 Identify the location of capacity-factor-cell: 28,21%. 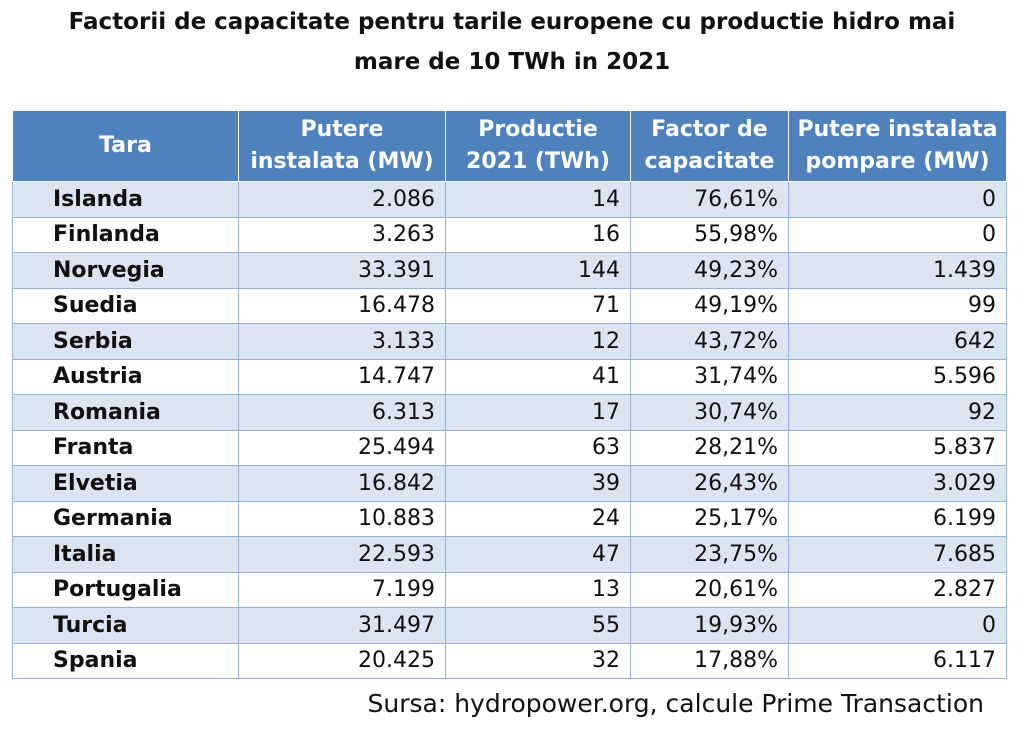
(709, 447).